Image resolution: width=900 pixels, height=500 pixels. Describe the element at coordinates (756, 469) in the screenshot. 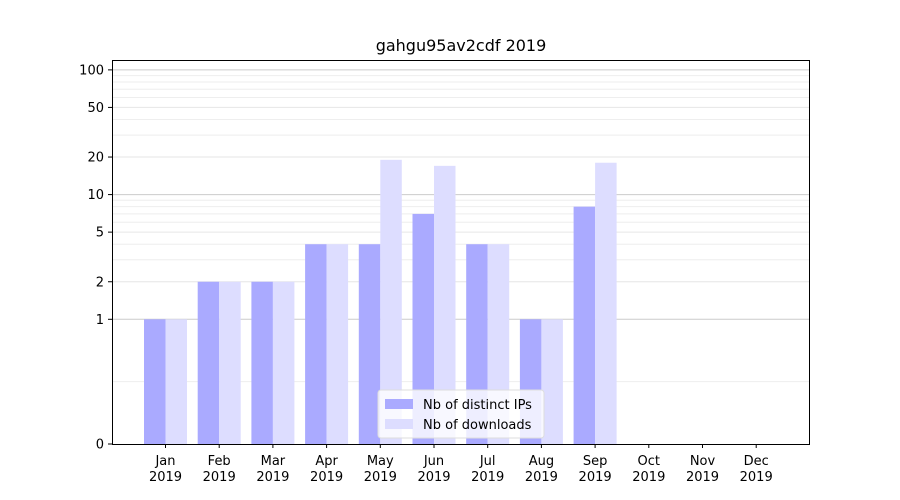

I see `x-tick-label: Dec 2019` at that location.